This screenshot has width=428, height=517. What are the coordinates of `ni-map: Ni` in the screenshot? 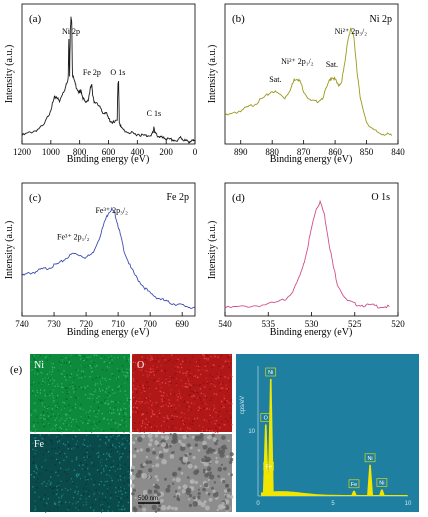 It's located at (81, 394).